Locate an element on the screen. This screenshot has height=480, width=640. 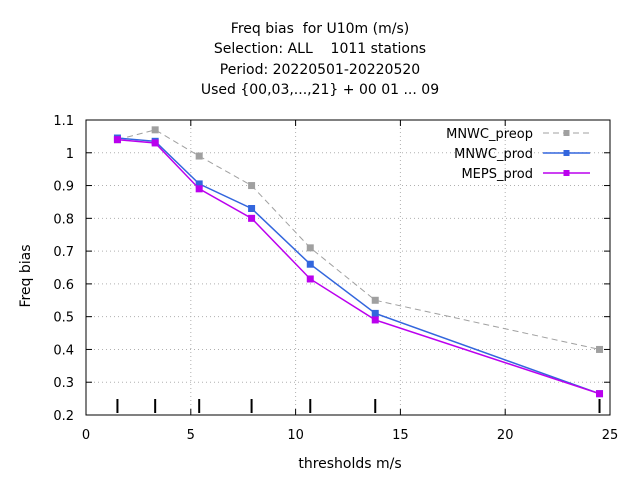
legend-label-MNWC_preop: MNWC_preop is located at coordinates (489, 134).